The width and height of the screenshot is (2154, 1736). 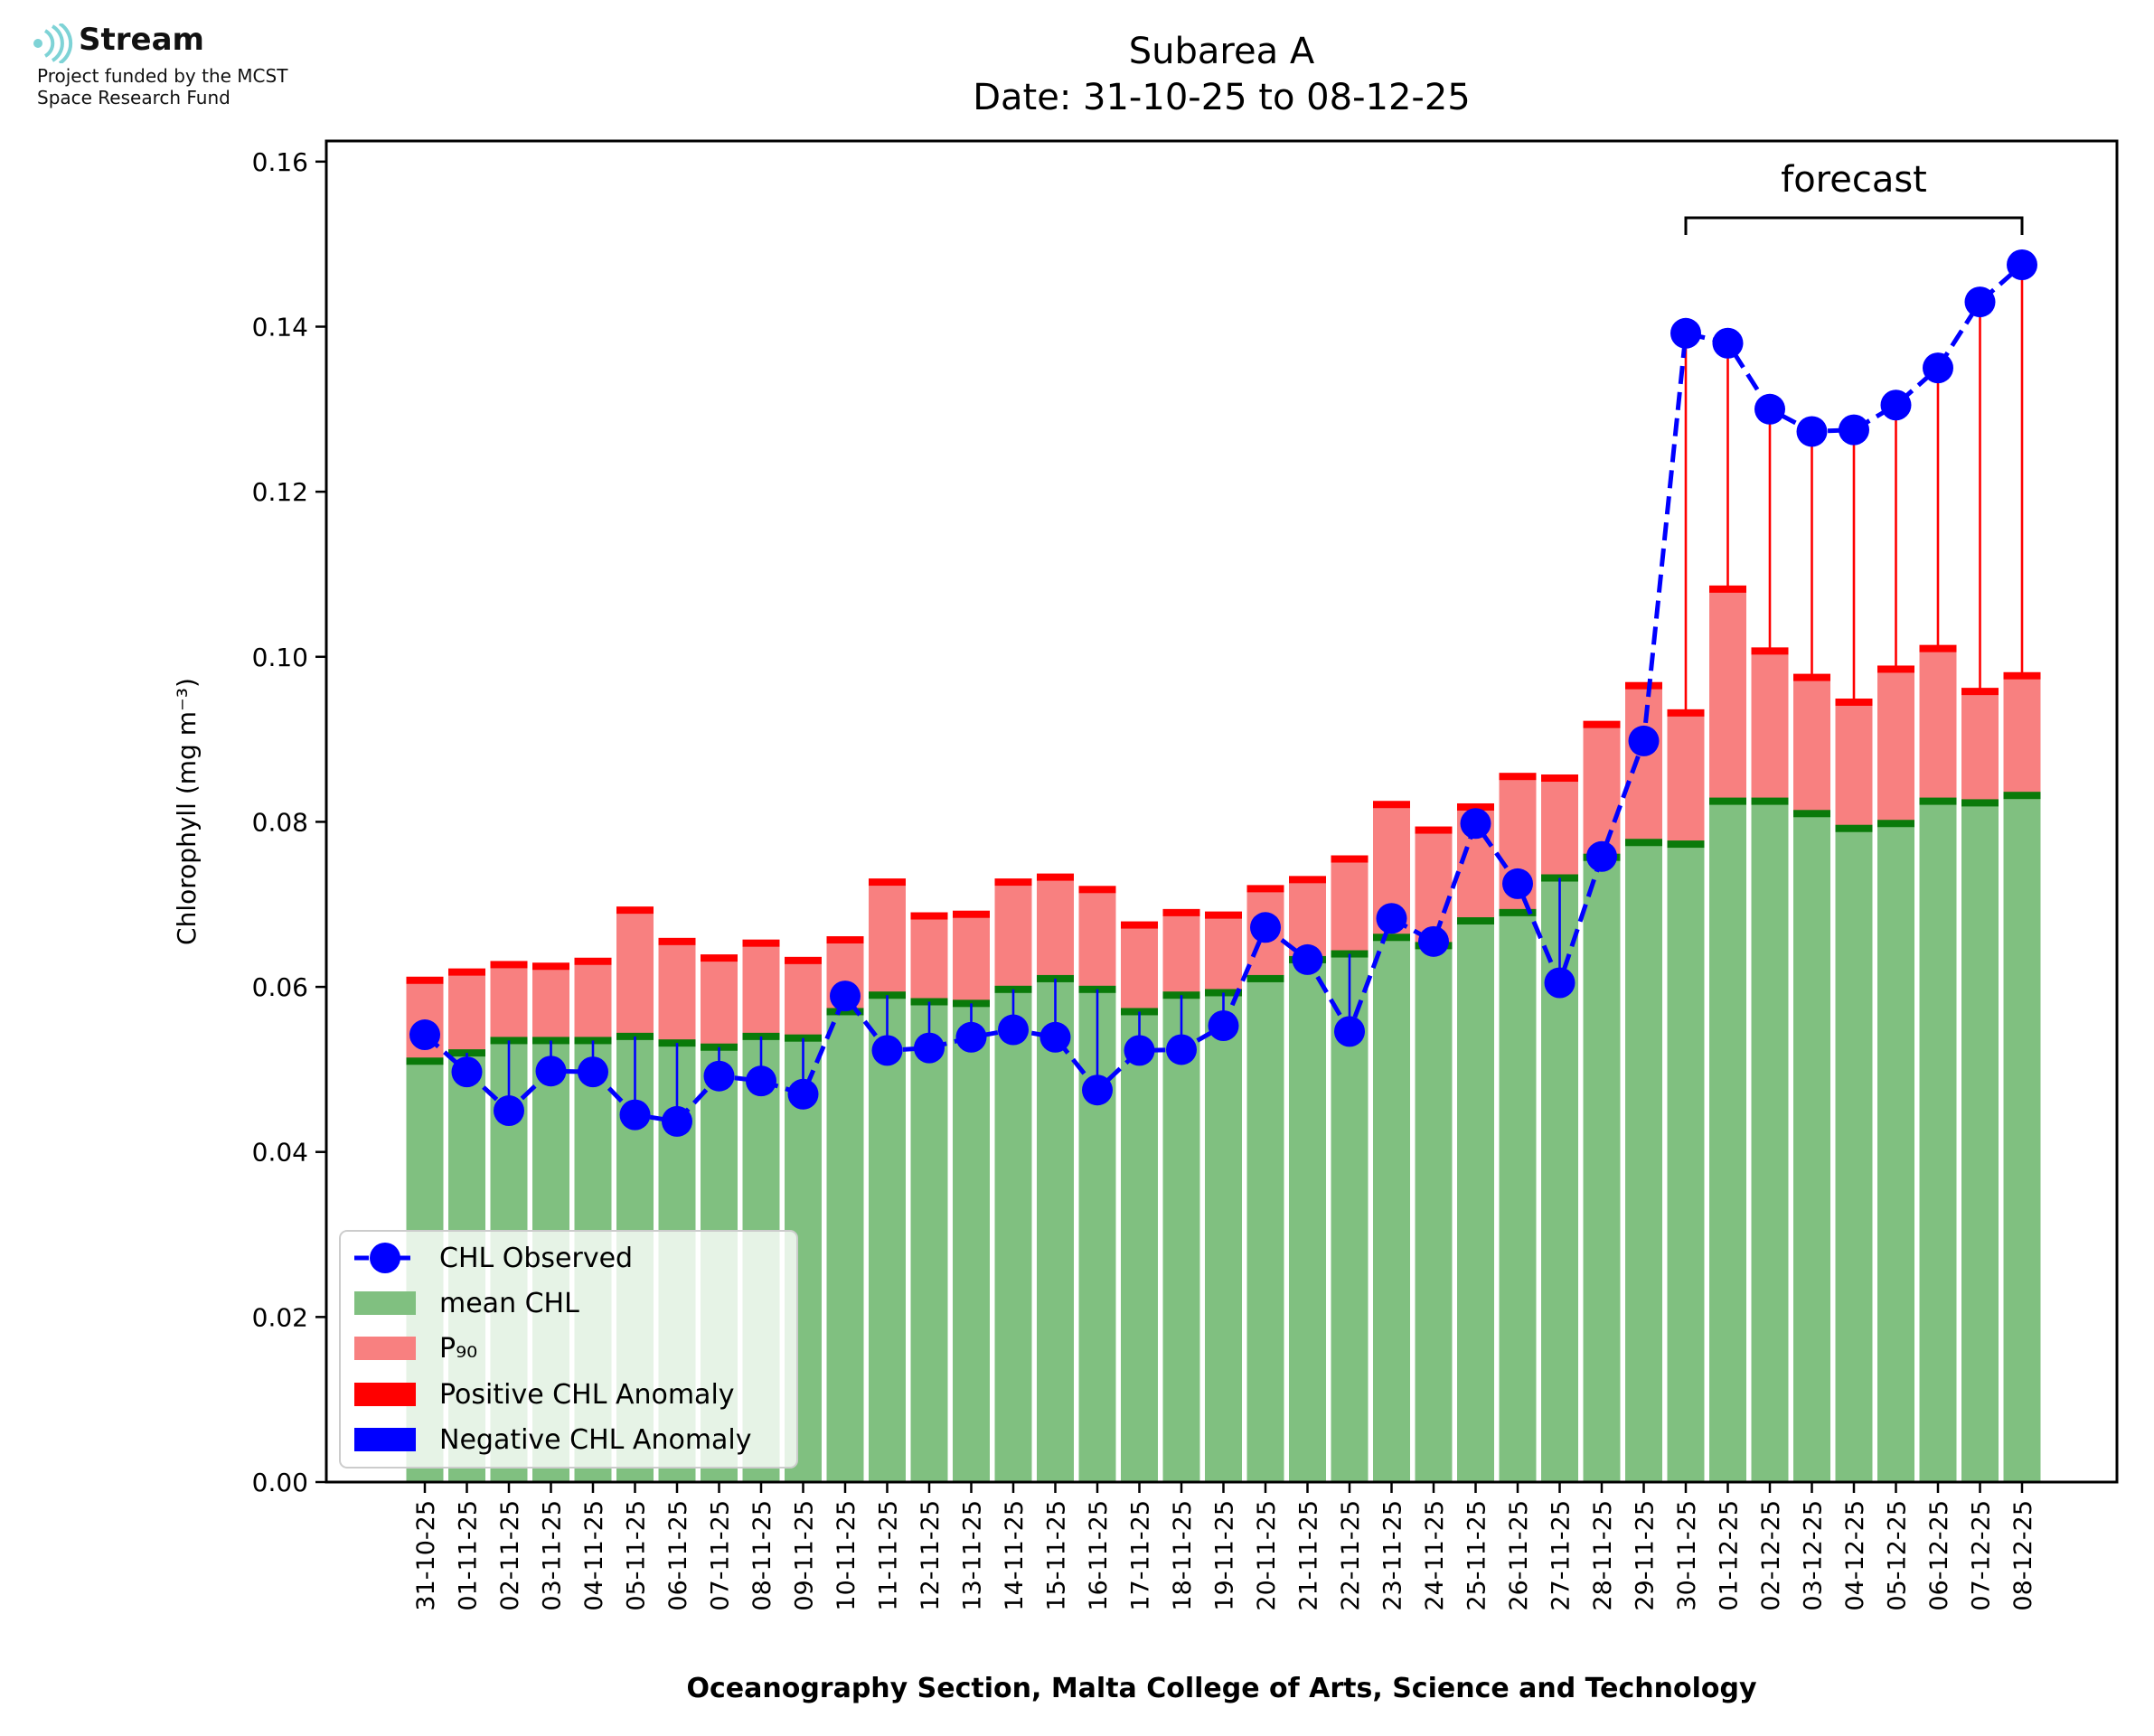 What do you see at coordinates (1015, 1556) in the screenshot?
I see `x-tick-label: 14-11-25` at bounding box center [1015, 1556].